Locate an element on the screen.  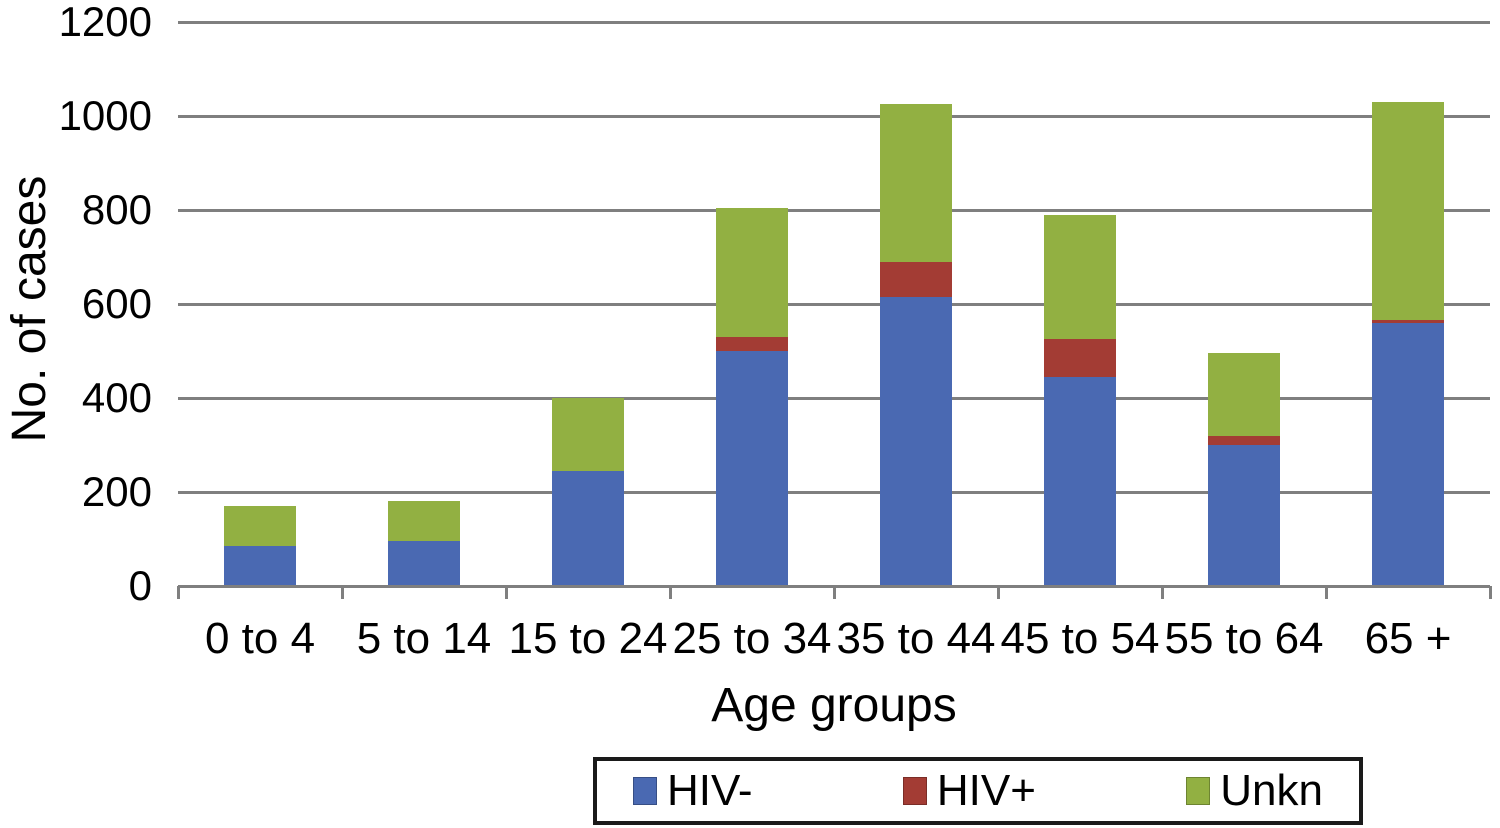
legend-item-HIV+: HIV+ is located at coordinates (969, 790).